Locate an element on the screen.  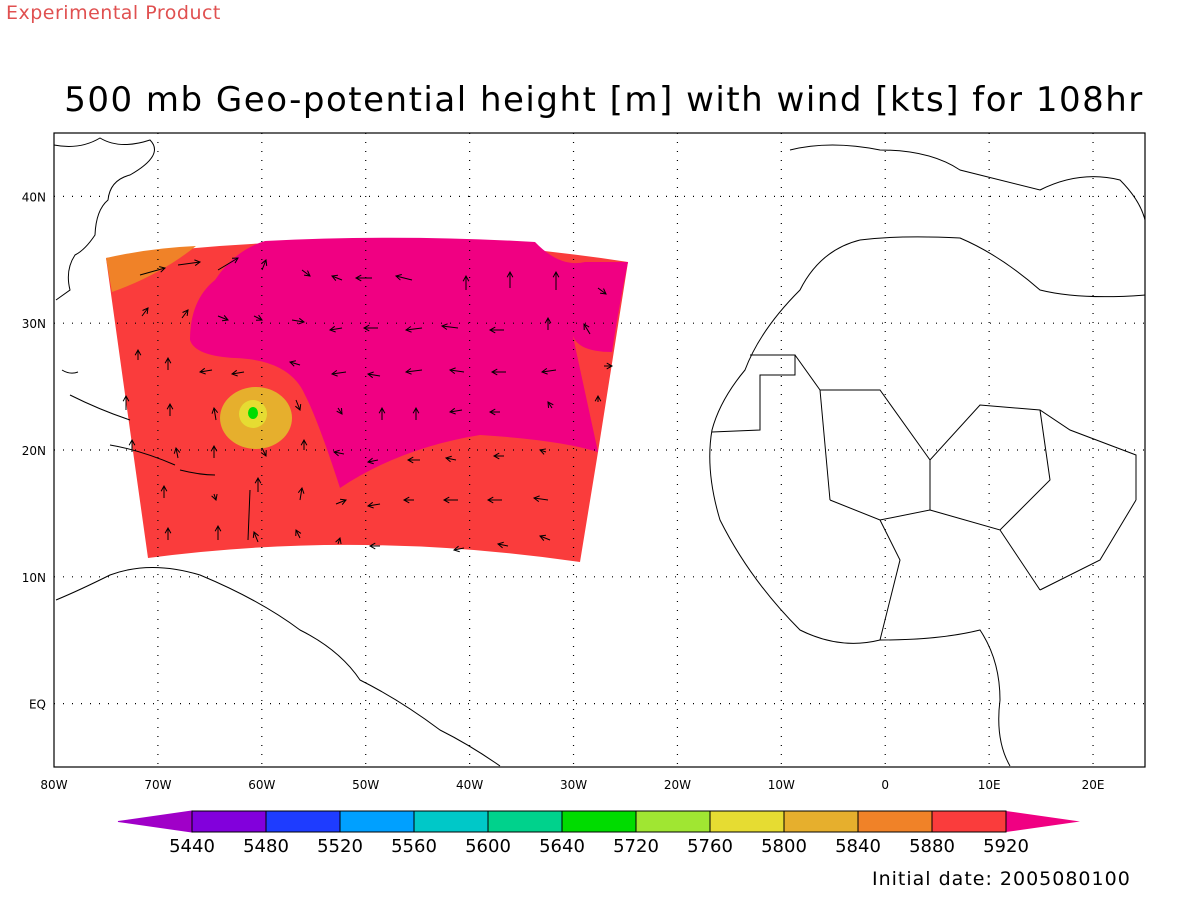
colorbar-label: 5720 is located at coordinates (636, 846).